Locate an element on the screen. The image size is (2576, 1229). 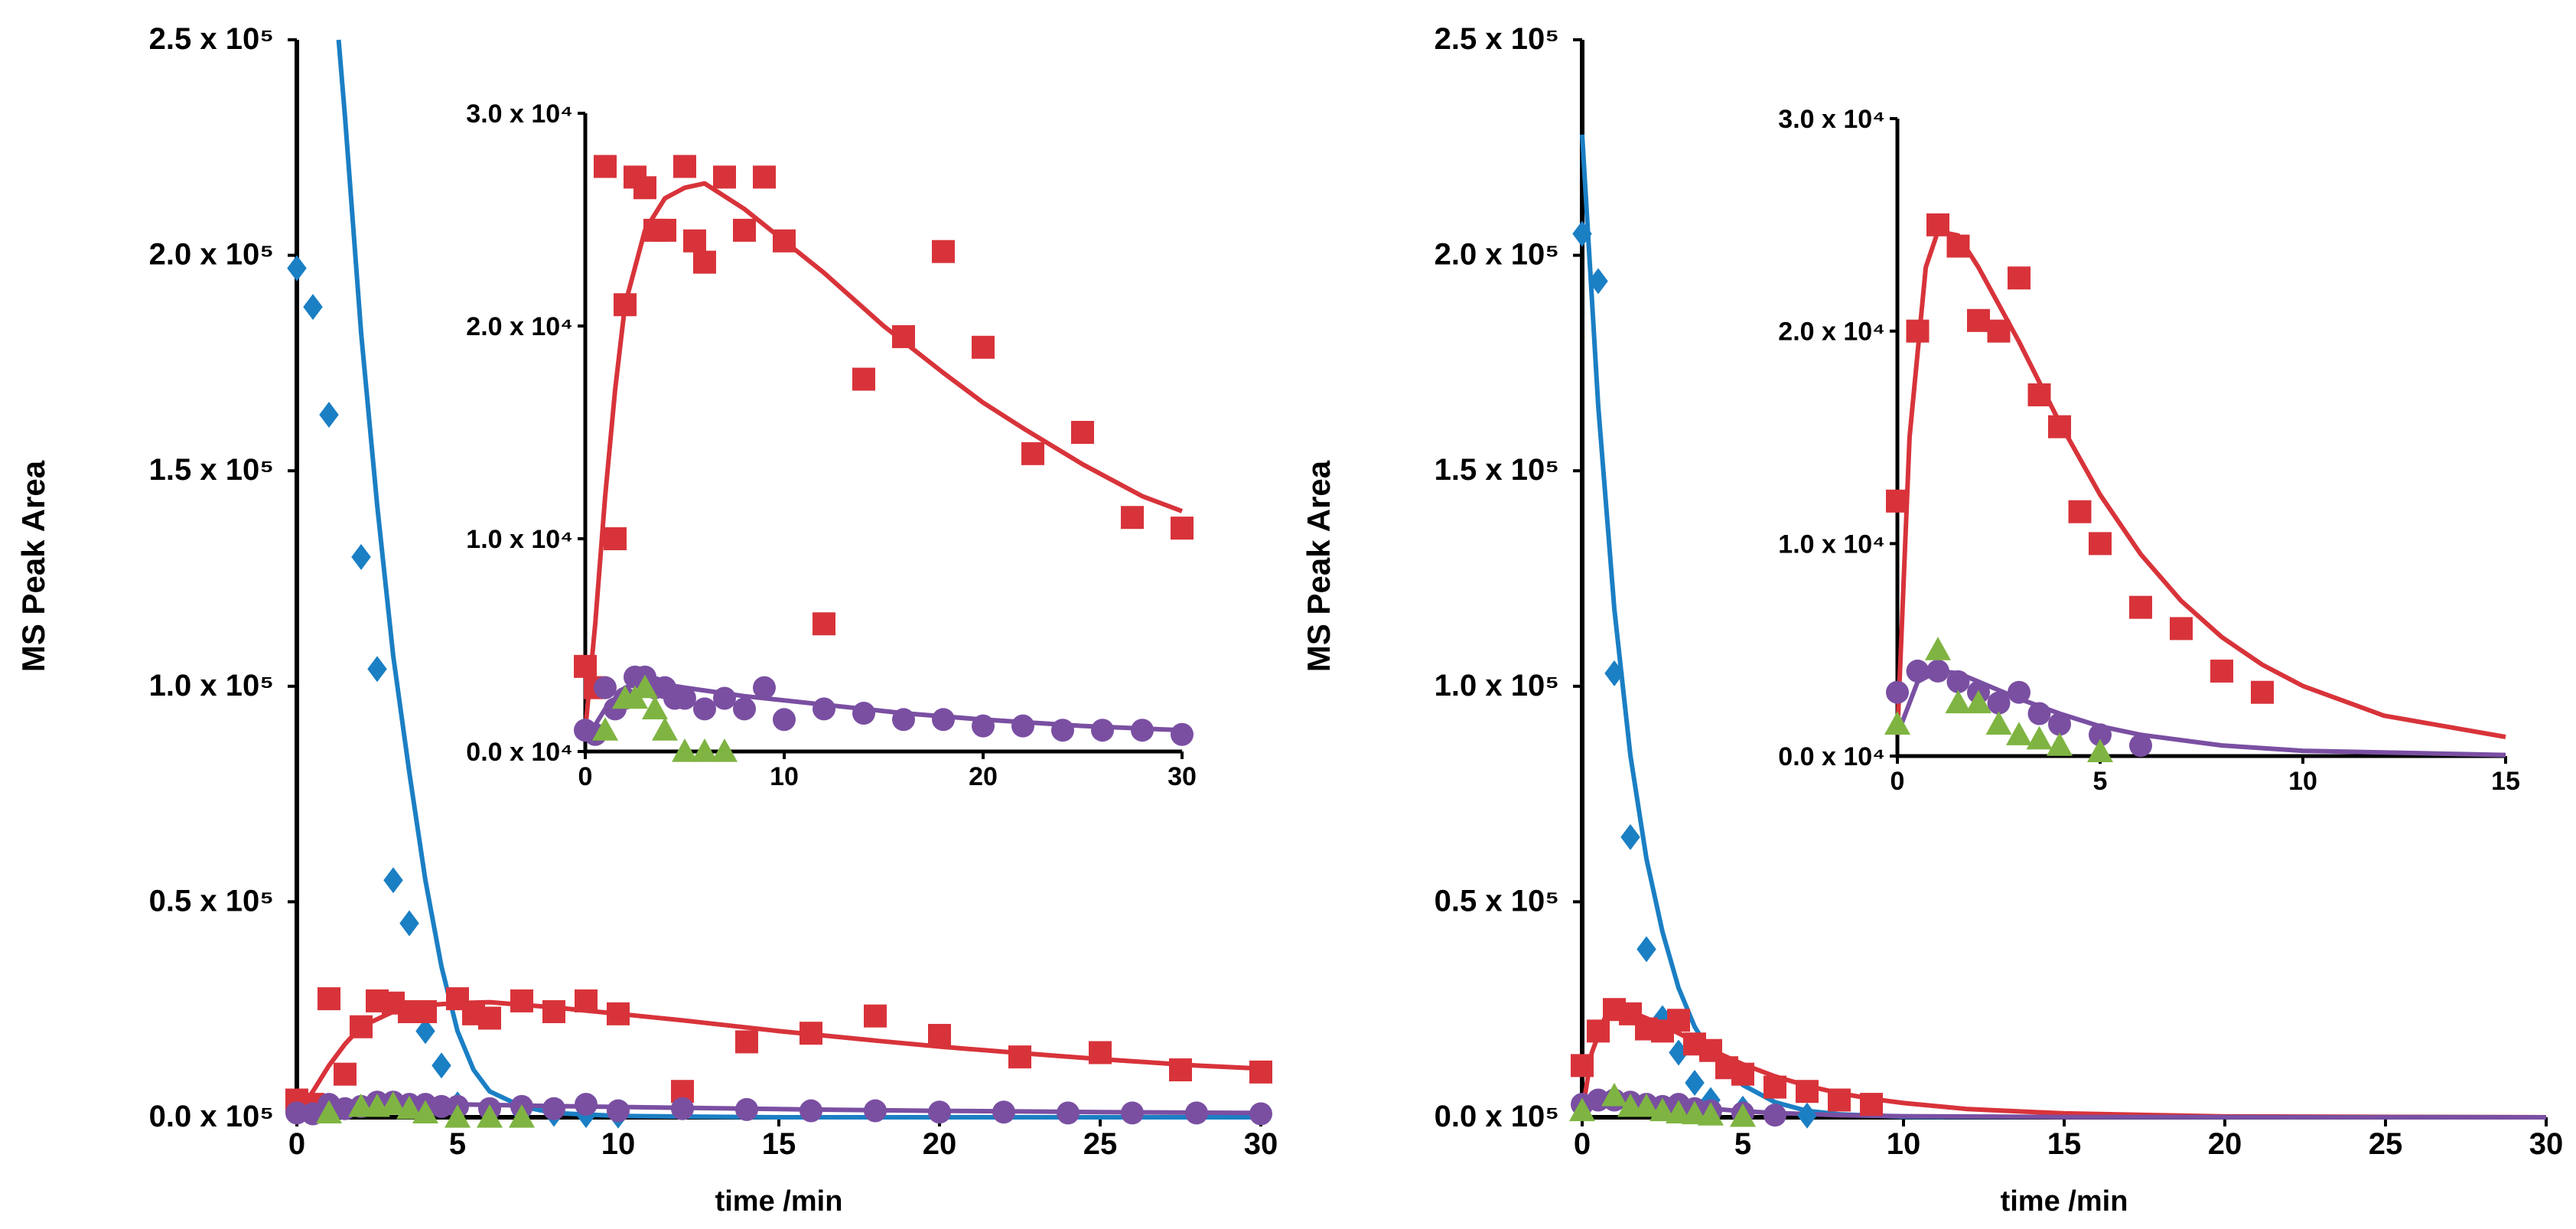
right-inset-ytick-label: 0.0 x 10⁴ is located at coordinates (1832, 756).